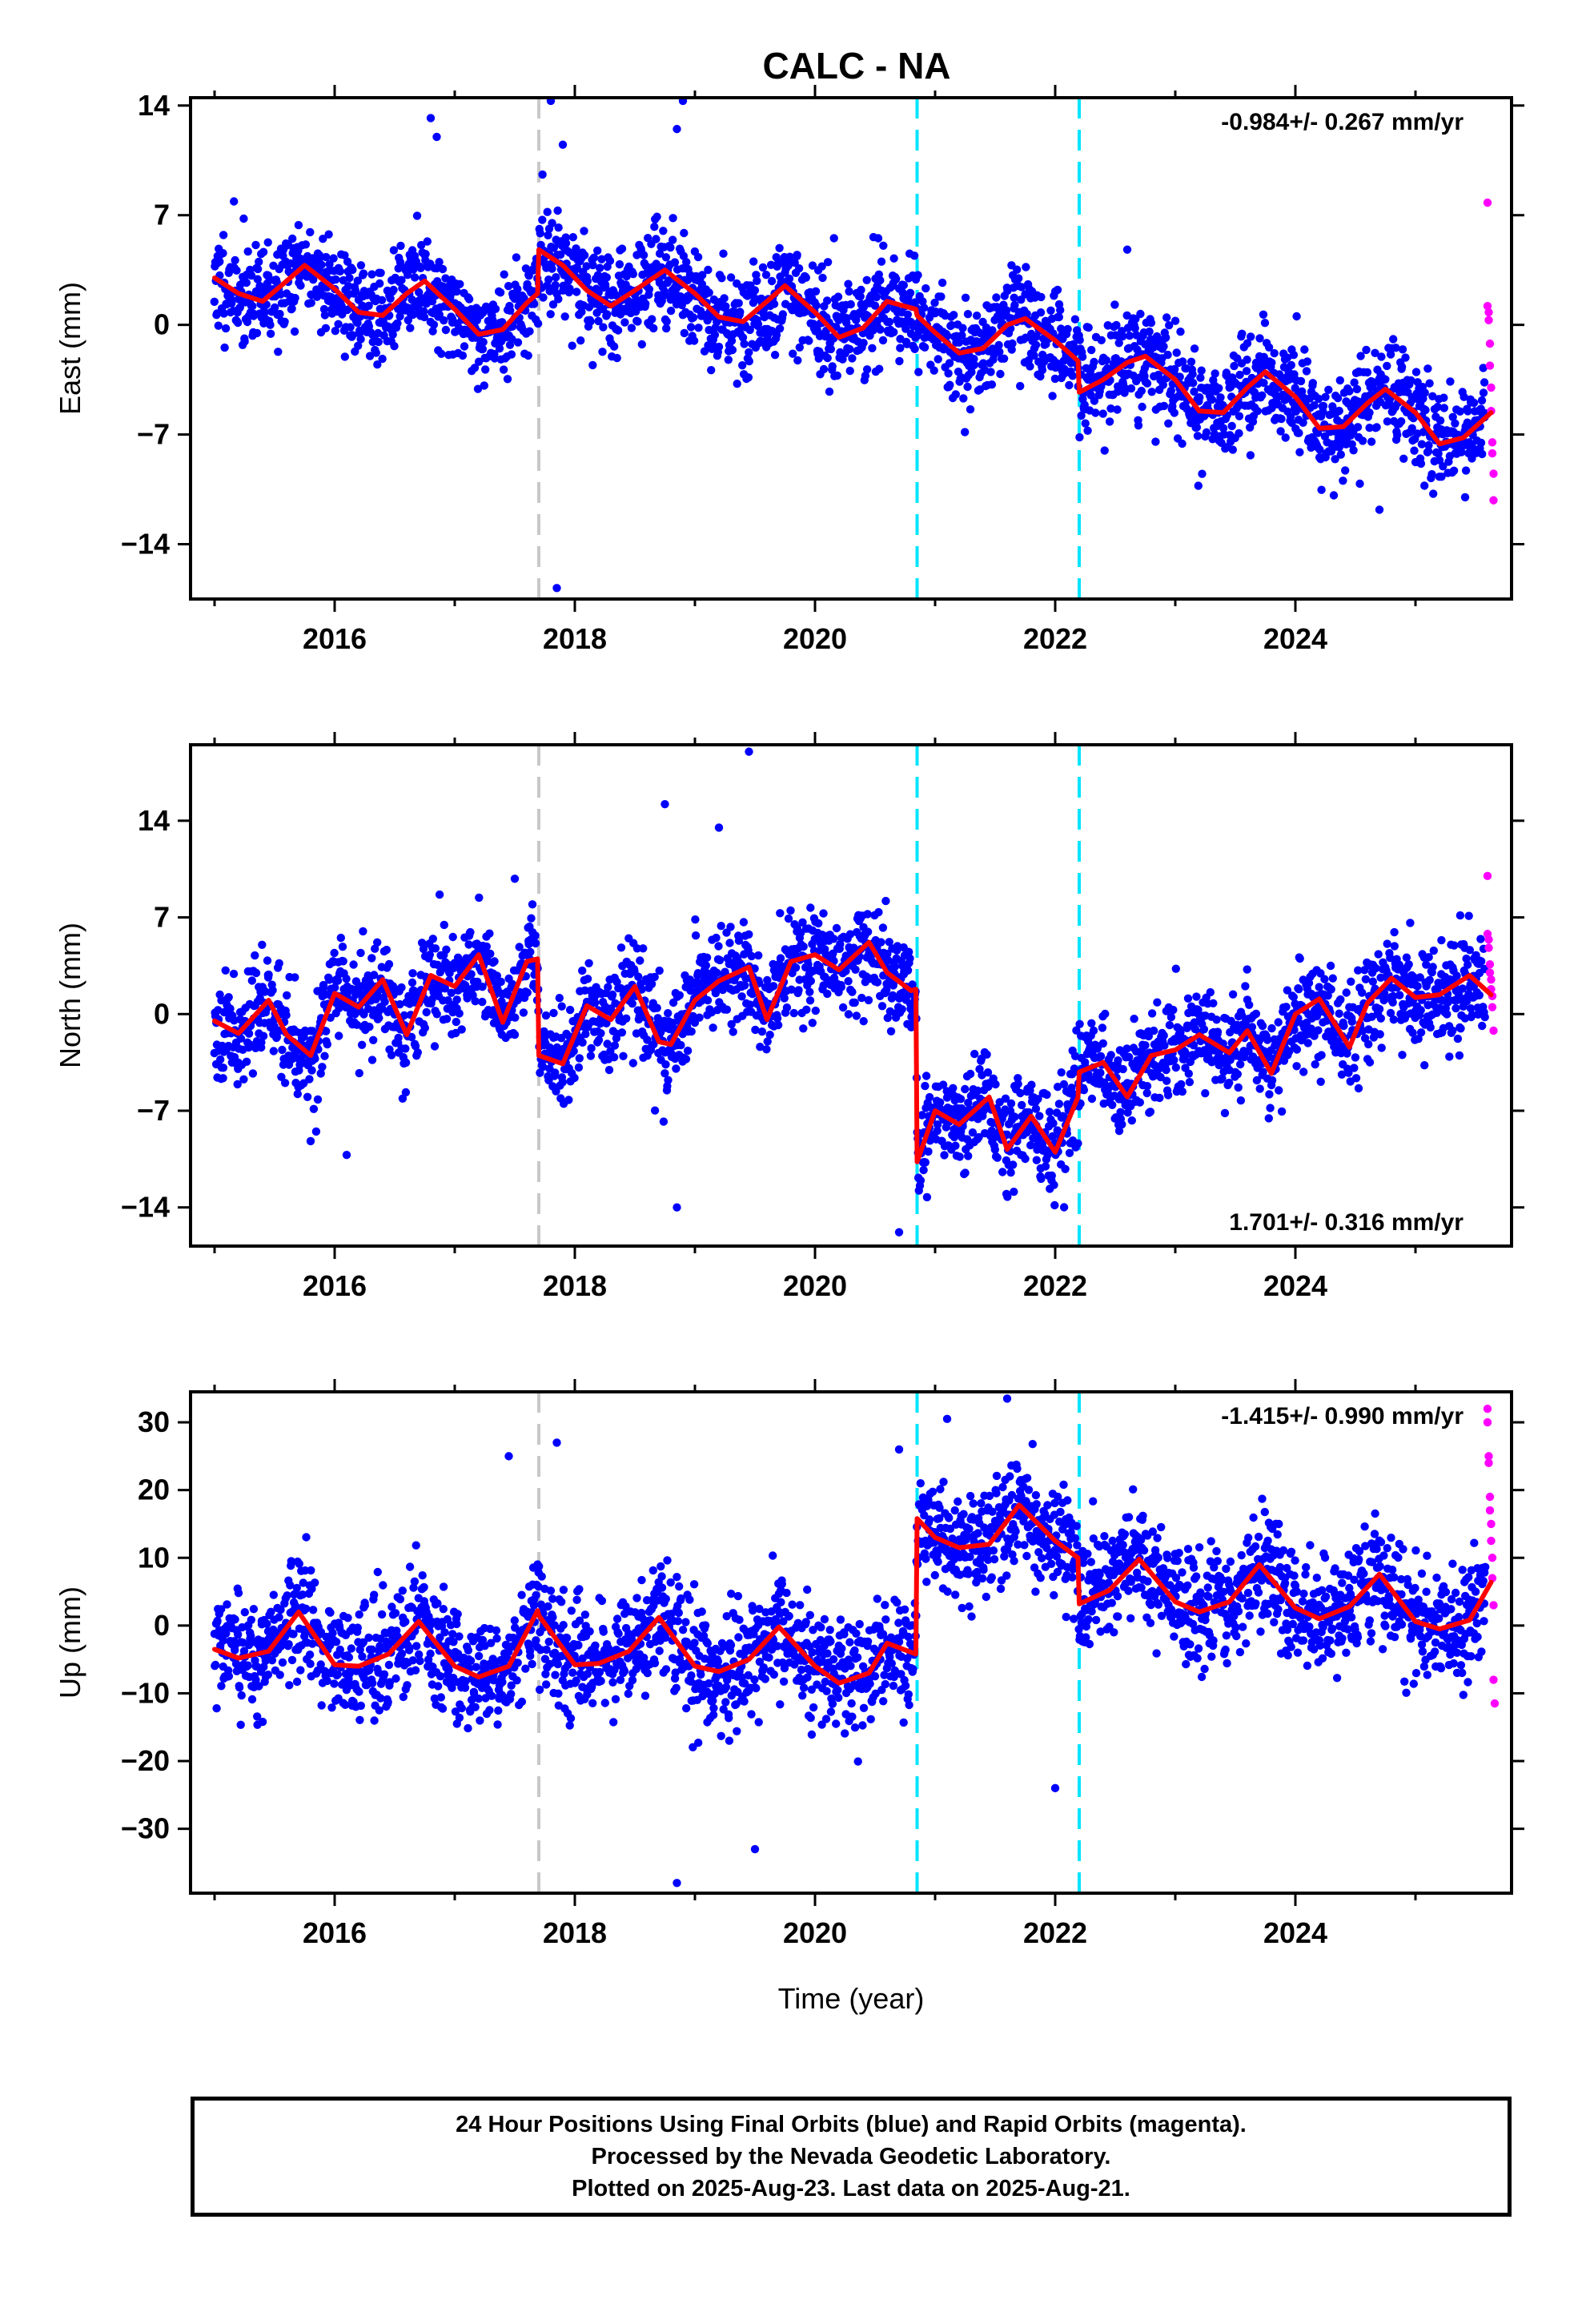  I want to click on x-tick-label: 2016, so click(335, 638).